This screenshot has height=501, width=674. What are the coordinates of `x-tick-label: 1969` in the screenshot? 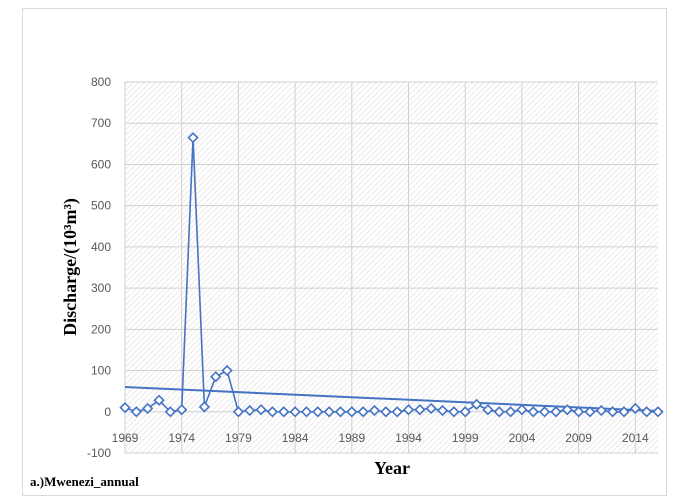 It's located at (125, 438).